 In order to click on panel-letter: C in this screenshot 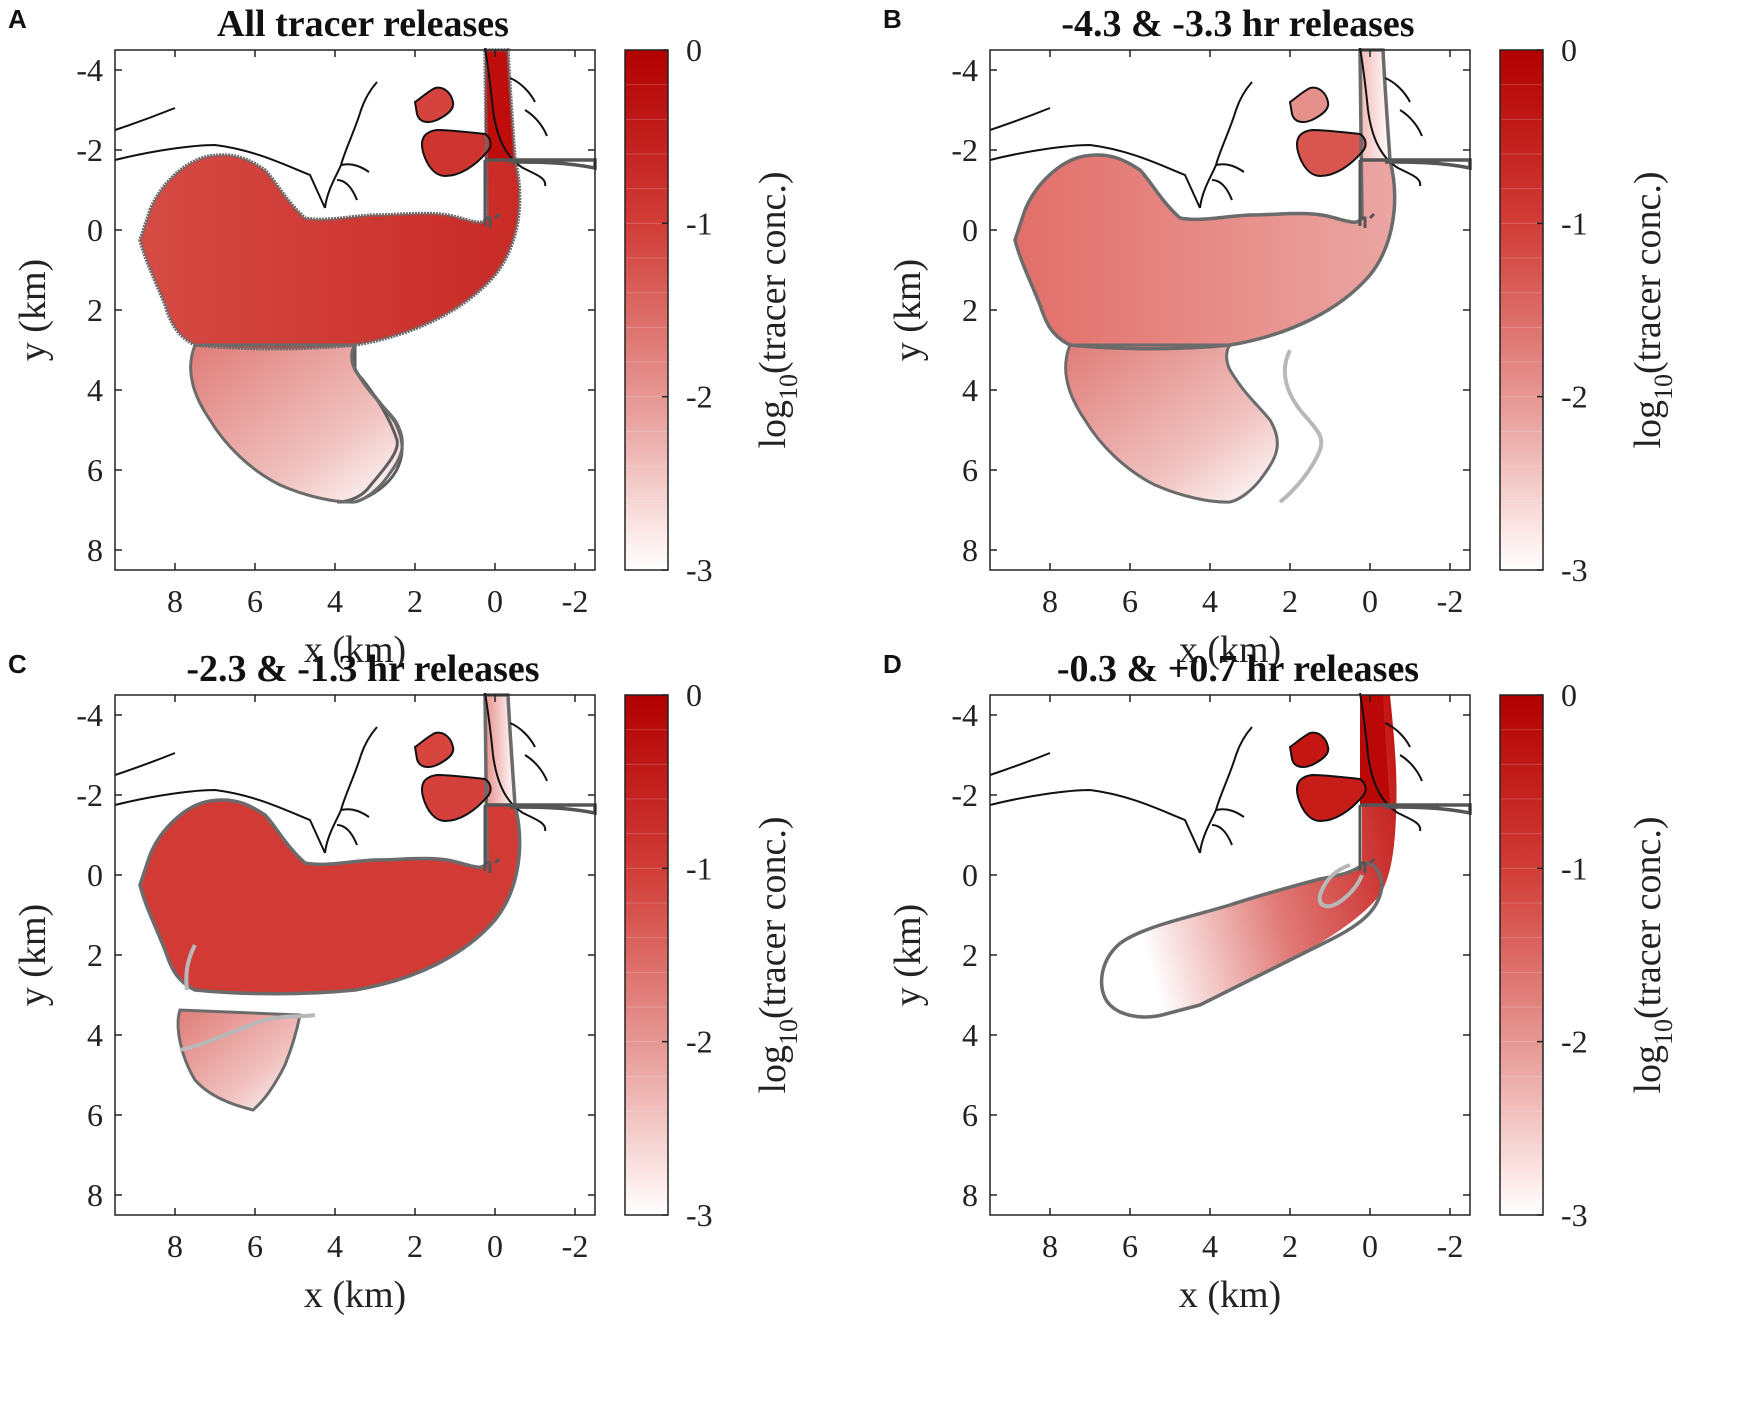, I will do `click(17, 664)`.